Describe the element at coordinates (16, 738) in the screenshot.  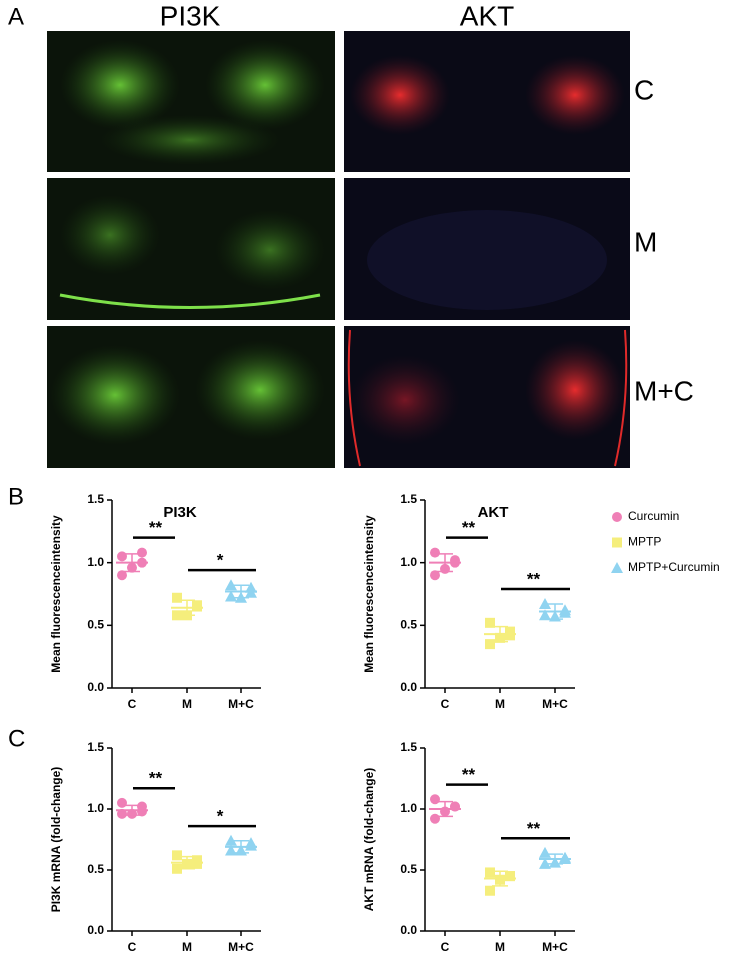
I see `panel-label: C` at that location.